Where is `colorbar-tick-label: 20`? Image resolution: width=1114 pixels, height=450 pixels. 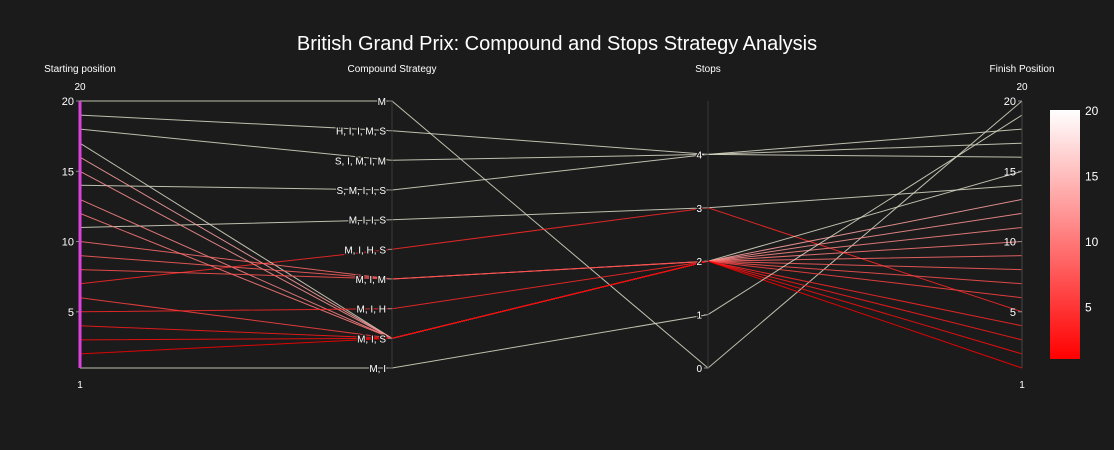 colorbar-tick-label: 20 is located at coordinates (1092, 111).